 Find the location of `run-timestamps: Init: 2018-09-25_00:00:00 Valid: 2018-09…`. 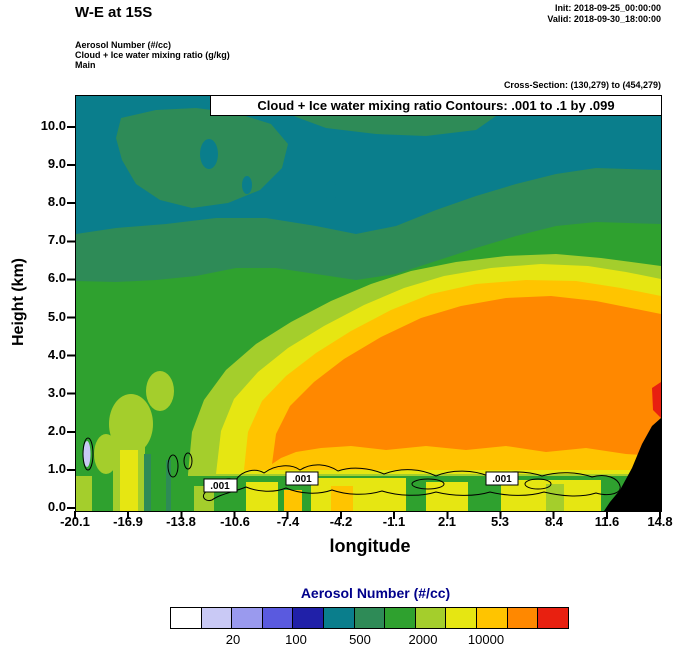

run-timestamps: Init: 2018-09-25_00:00:00 Valid: 2018-09… is located at coordinates (604, 14).